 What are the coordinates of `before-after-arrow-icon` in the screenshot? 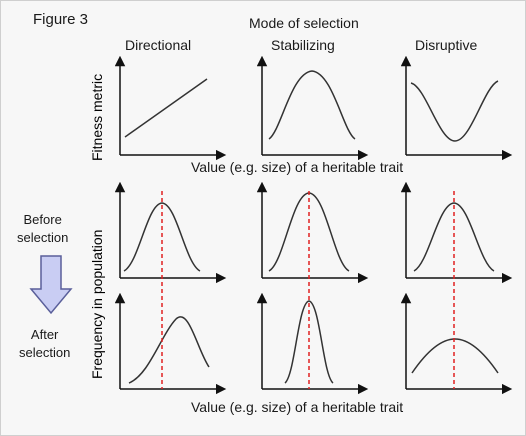 It's located at (51, 285).